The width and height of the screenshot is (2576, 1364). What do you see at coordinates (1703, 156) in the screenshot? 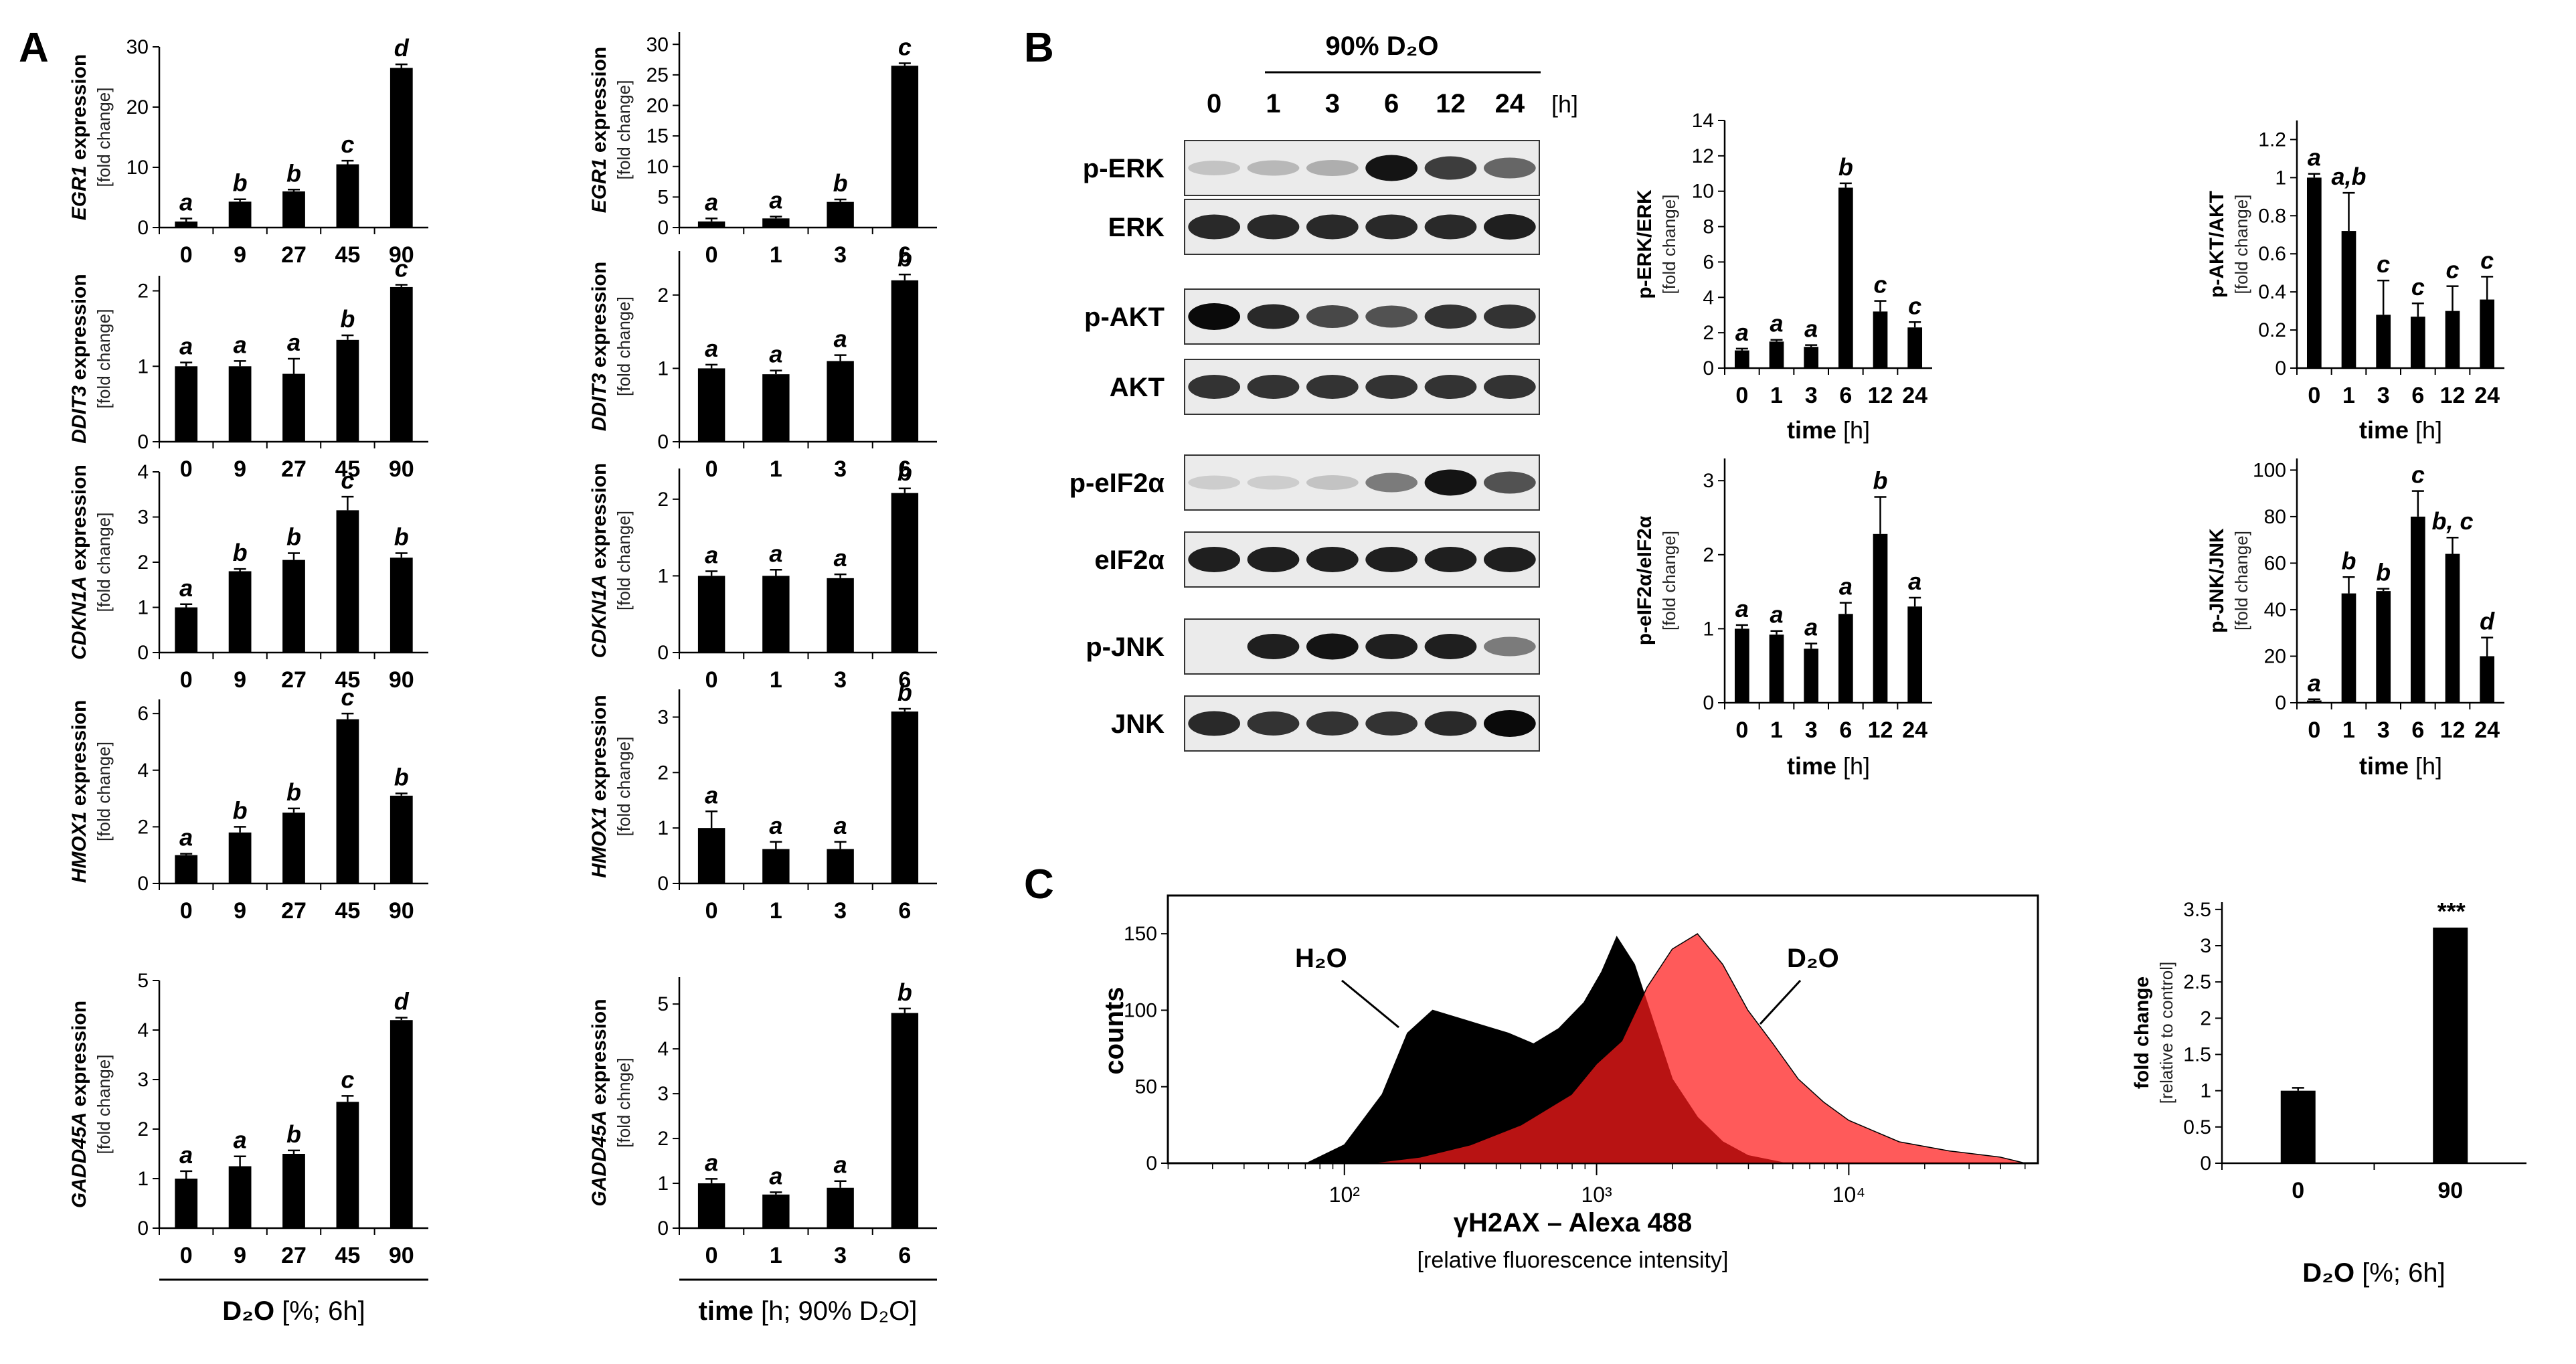
I see `y-tick-label: 12` at bounding box center [1703, 156].